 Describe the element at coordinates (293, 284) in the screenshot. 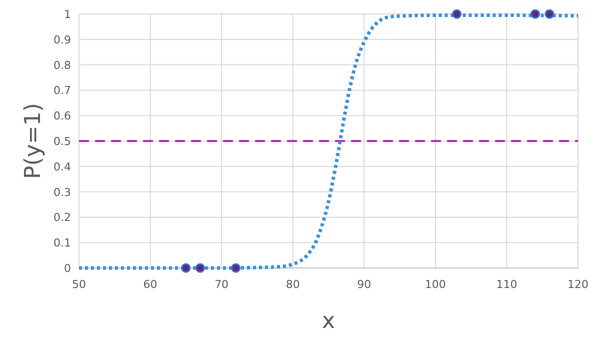

I see `x-tick-label: 80` at that location.